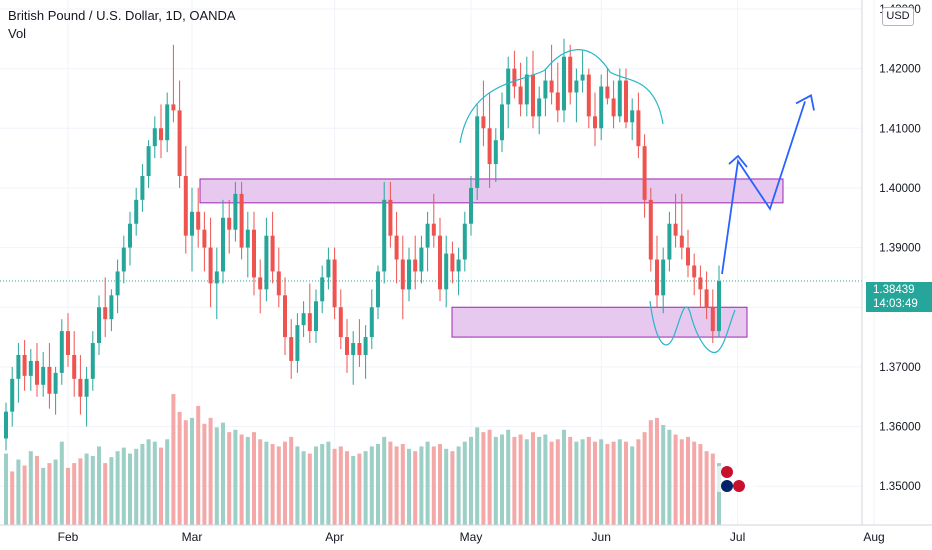 The width and height of the screenshot is (932, 550). Describe the element at coordinates (491, 191) in the screenshot. I see `resistance-zone` at that location.